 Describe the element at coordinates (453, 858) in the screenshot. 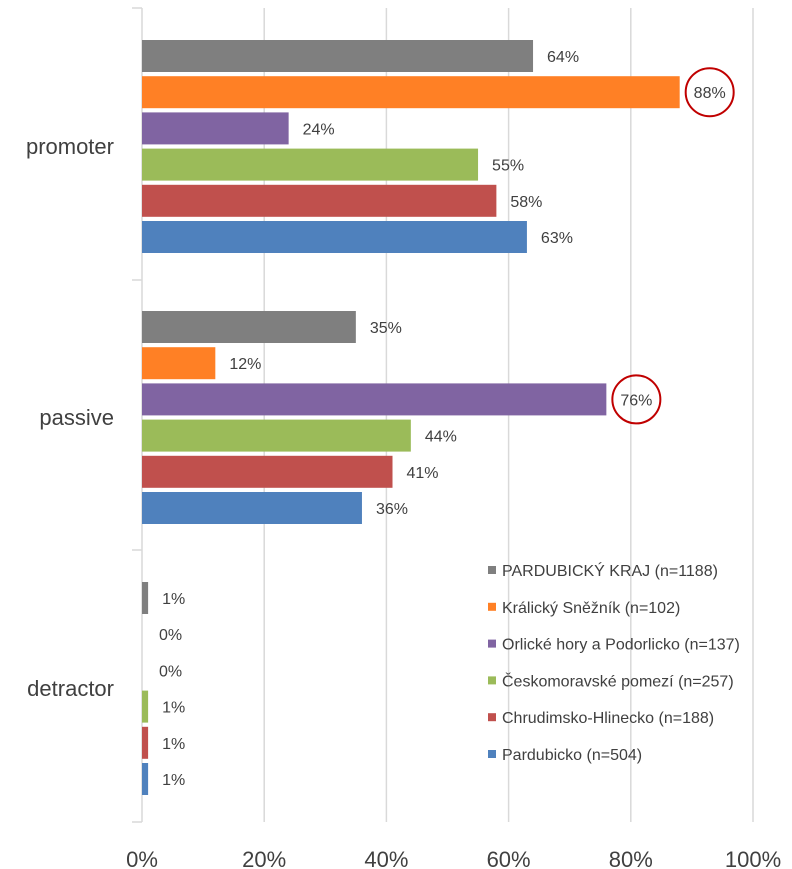

I see `x-tick-labels: 0% 20% 40% 60% 80% 100%` at that location.